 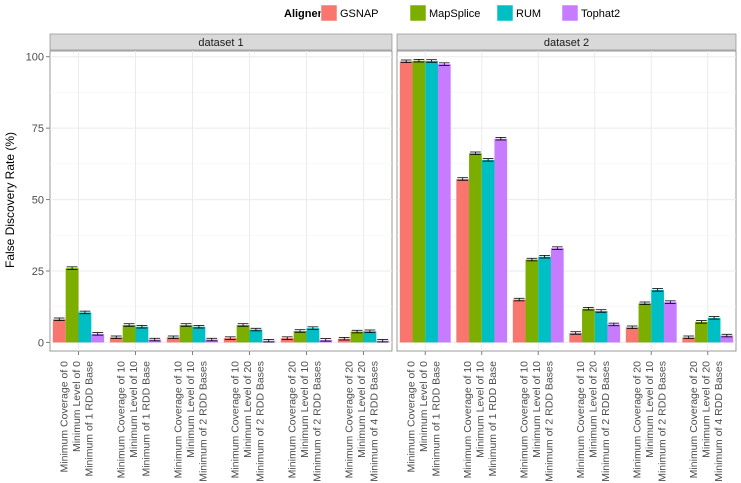 I want to click on x-tick-label-line: Minimum of 4 RDD Bases, so click(x=719, y=421).